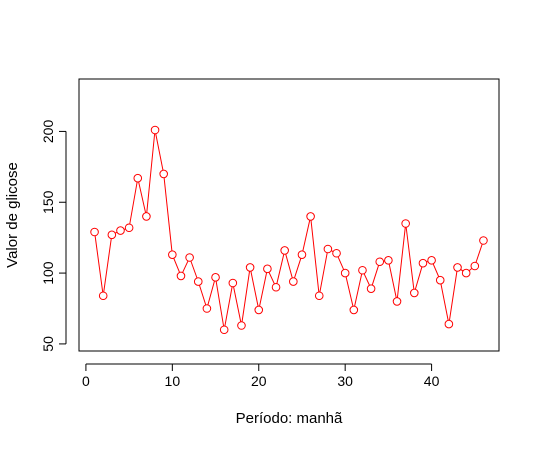 The height and width of the screenshot is (449, 540). Describe the element at coordinates (86, 381) in the screenshot. I see `x-tick-label: 0` at that location.